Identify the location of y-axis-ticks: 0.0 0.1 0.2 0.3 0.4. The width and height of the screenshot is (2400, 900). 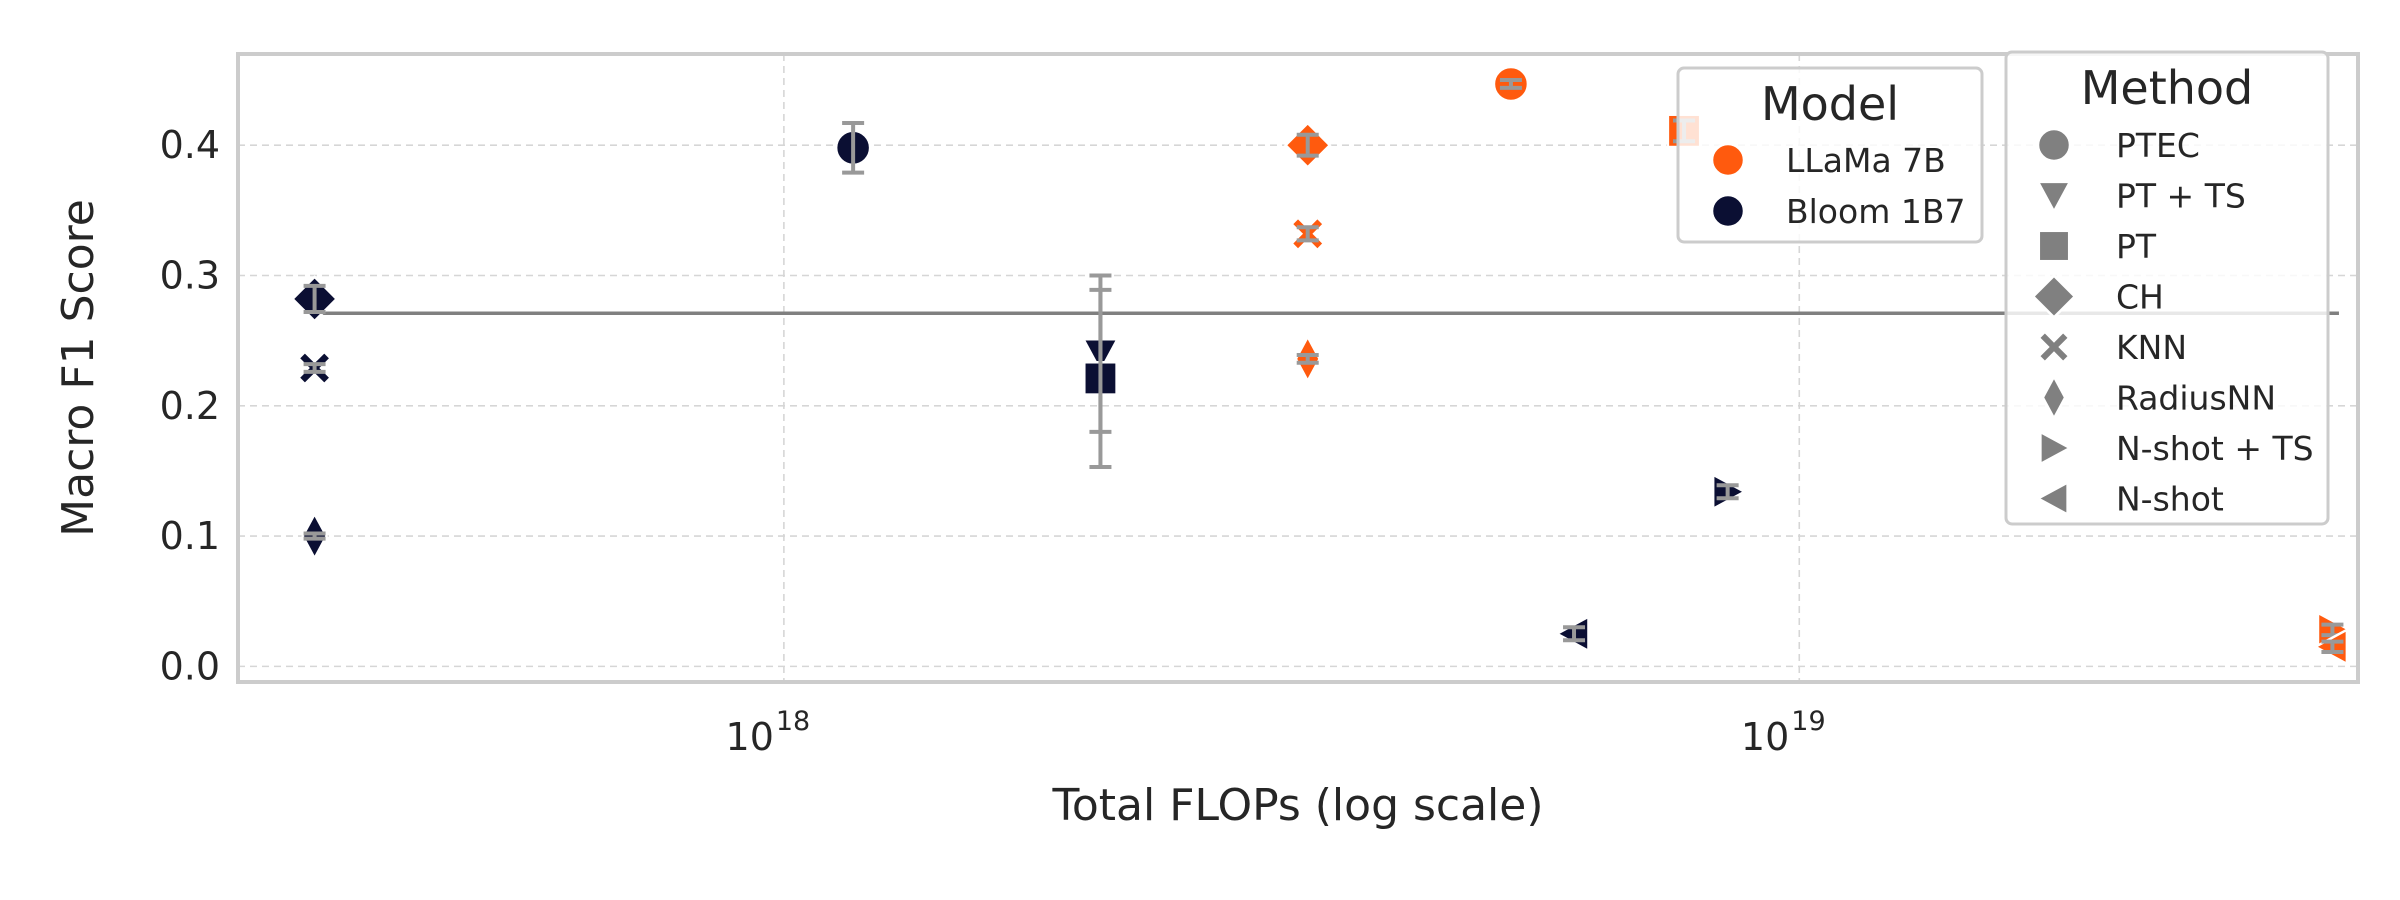
(190, 405).